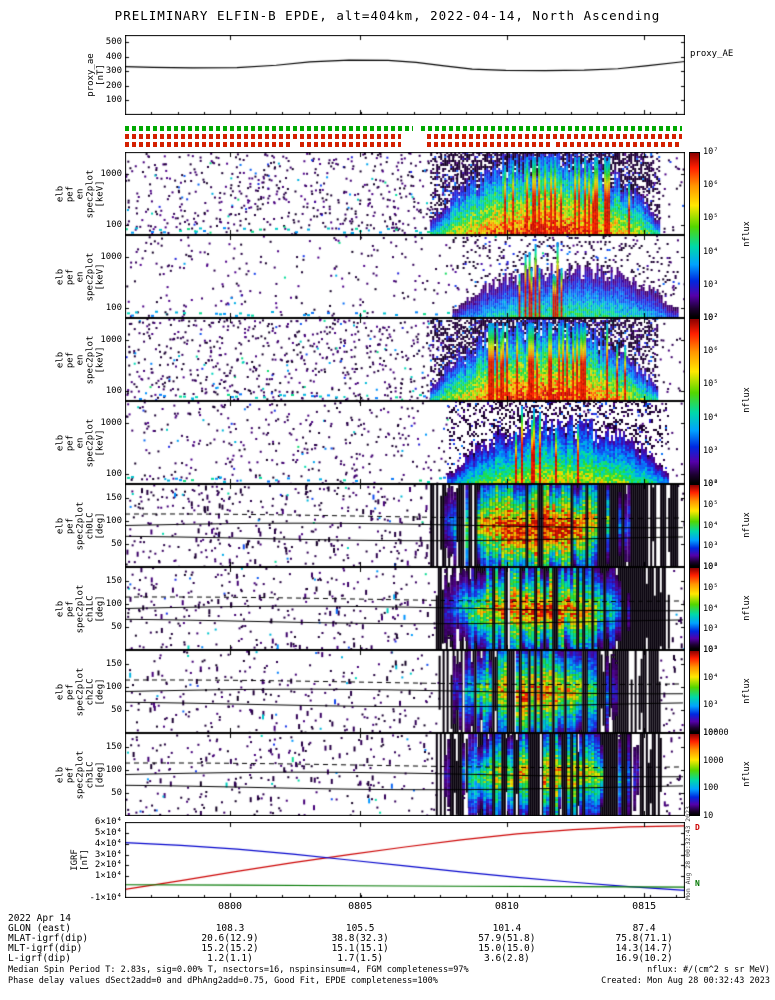 The image size is (775, 1000). Describe the element at coordinates (113, 85) in the screenshot. I see `panel-proxy_ae-ytick: 200` at that location.